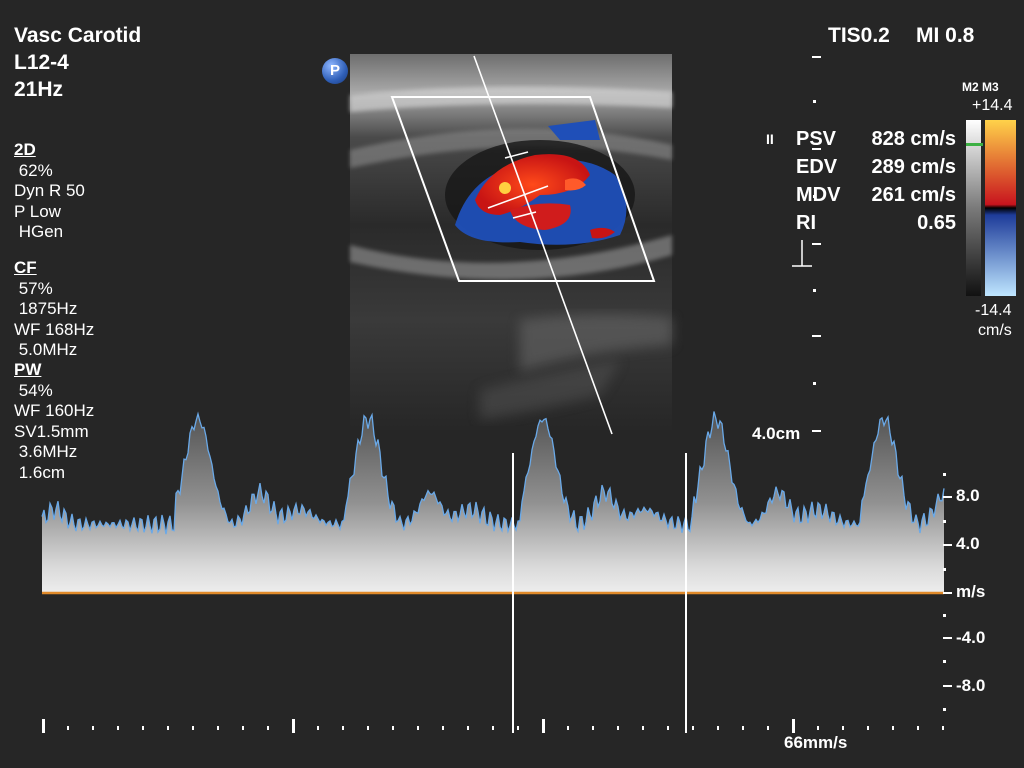  I want to click on measurement-label: PSV, so click(816, 139).